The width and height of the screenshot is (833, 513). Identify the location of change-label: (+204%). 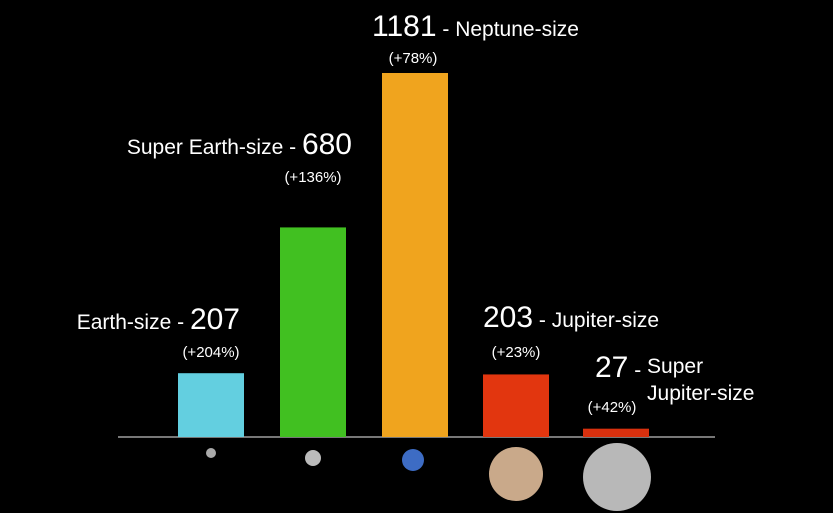
(211, 352).